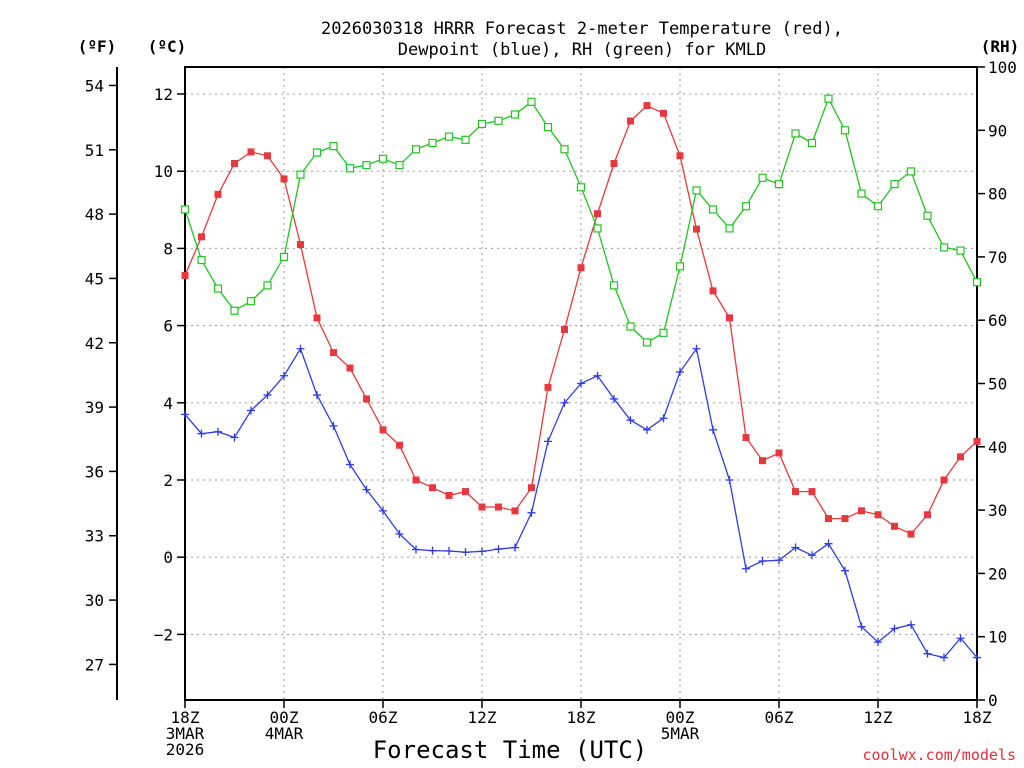  What do you see at coordinates (168, 326) in the screenshot?
I see `c-tick-label: 6` at bounding box center [168, 326].